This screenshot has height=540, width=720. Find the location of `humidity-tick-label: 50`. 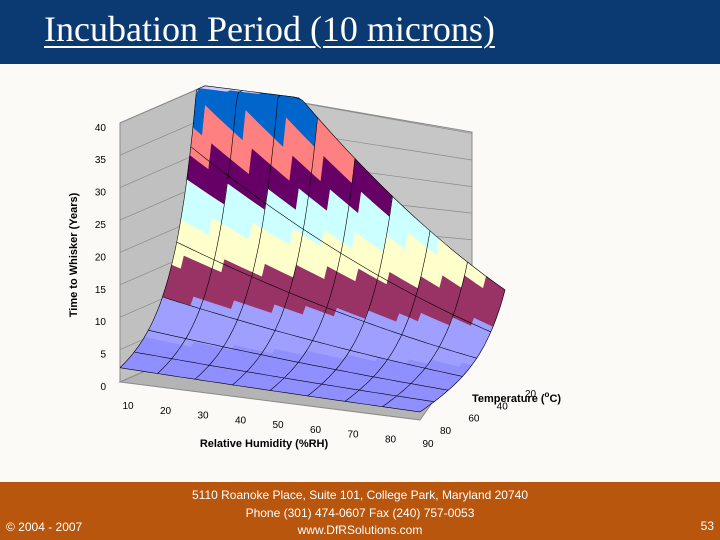

humidity-tick-label: 50 is located at coordinates (278, 425).